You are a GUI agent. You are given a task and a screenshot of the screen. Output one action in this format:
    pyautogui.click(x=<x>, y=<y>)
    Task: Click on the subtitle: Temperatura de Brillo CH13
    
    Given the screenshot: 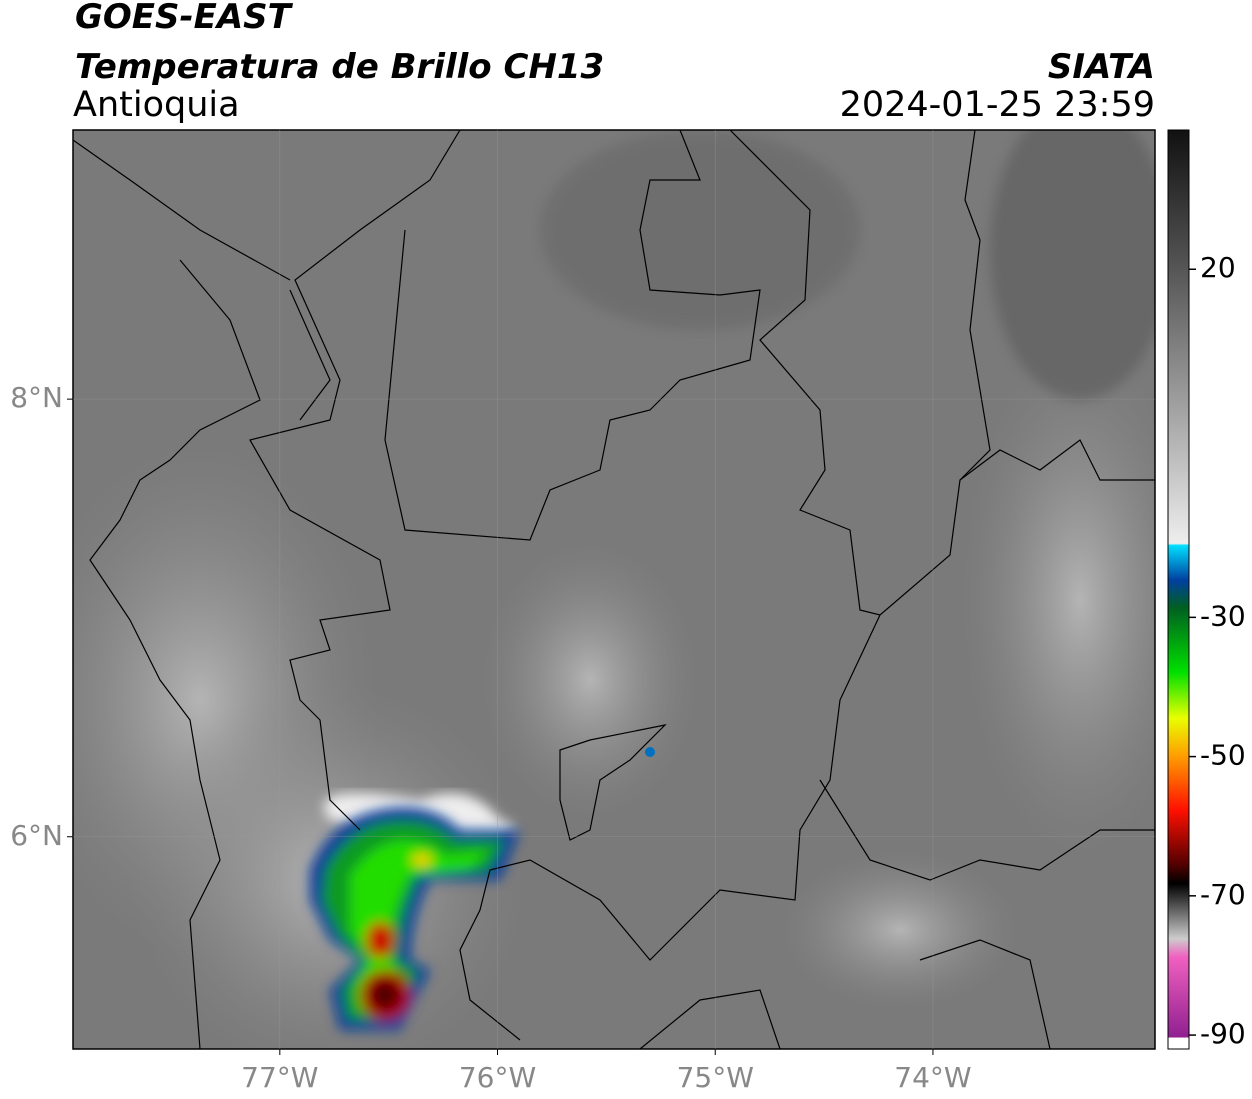 What is the action you would take?
    pyautogui.click(x=339, y=67)
    